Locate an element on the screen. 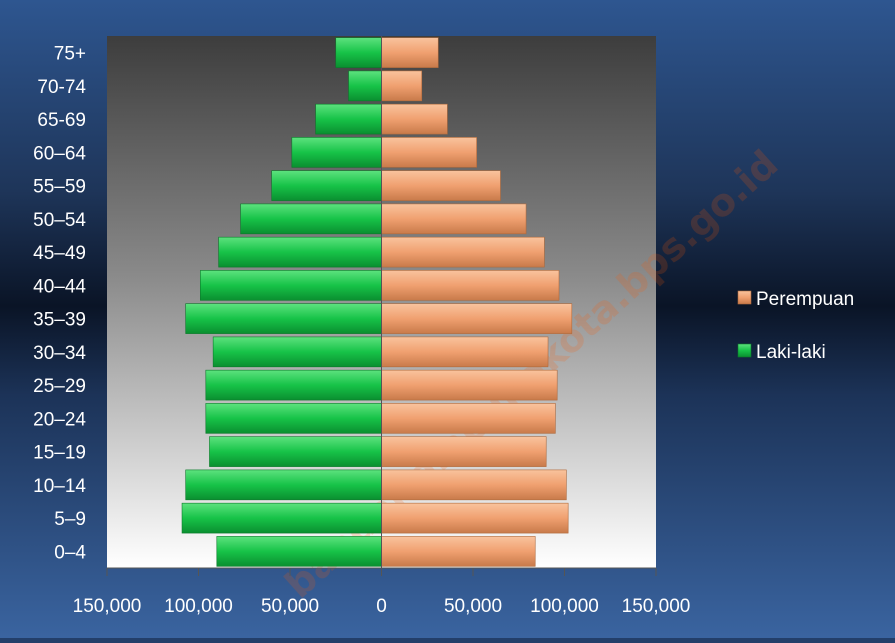 This screenshot has width=895, height=643. category-label: 40–44 is located at coordinates (59, 286).